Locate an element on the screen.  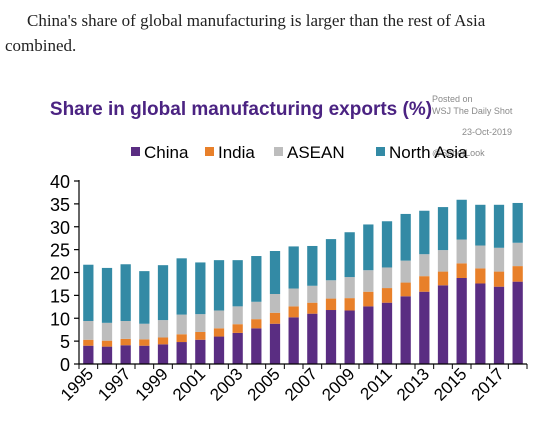
bar-china-1999 is located at coordinates (163, 354).